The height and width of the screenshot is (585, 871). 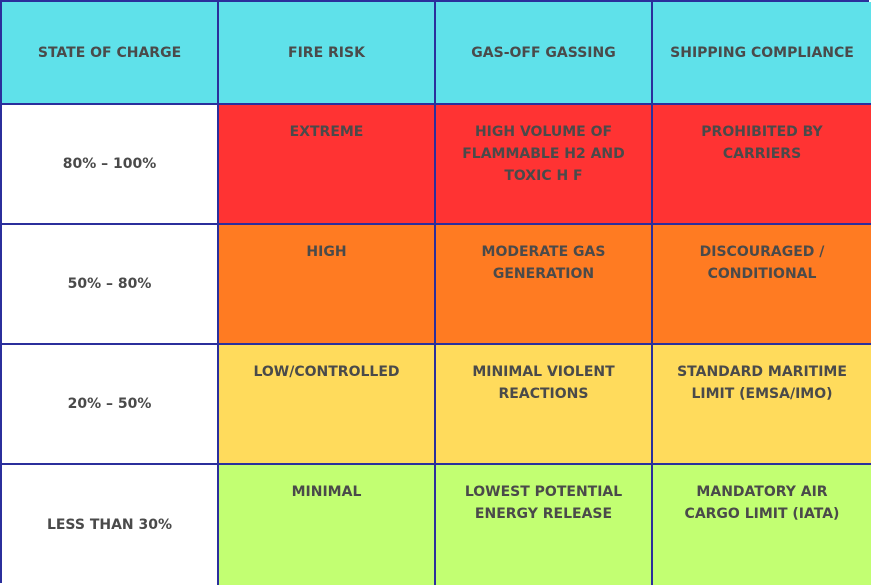 What do you see at coordinates (543, 383) in the screenshot?
I see `cell-text: MINIMAL VIOLENT REACTIONS` at bounding box center [543, 383].